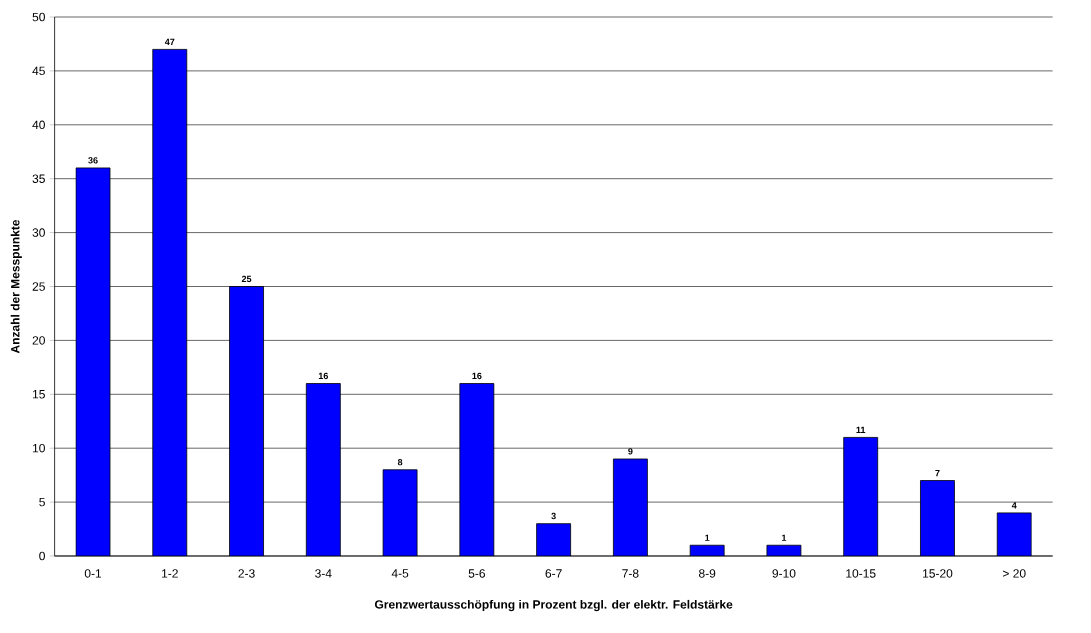  What do you see at coordinates (553, 605) in the screenshot?
I see `x-axis-title: Grenzwertausschöpfung in Prozent bzgl. der elektr. Feldstärke` at bounding box center [553, 605].